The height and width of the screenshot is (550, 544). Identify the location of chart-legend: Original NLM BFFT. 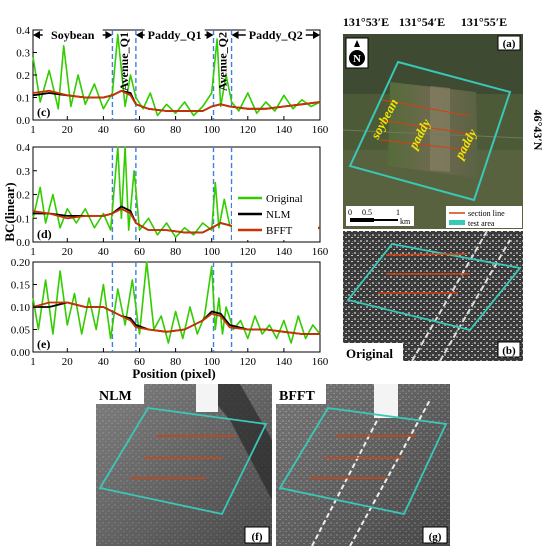
(275, 214).